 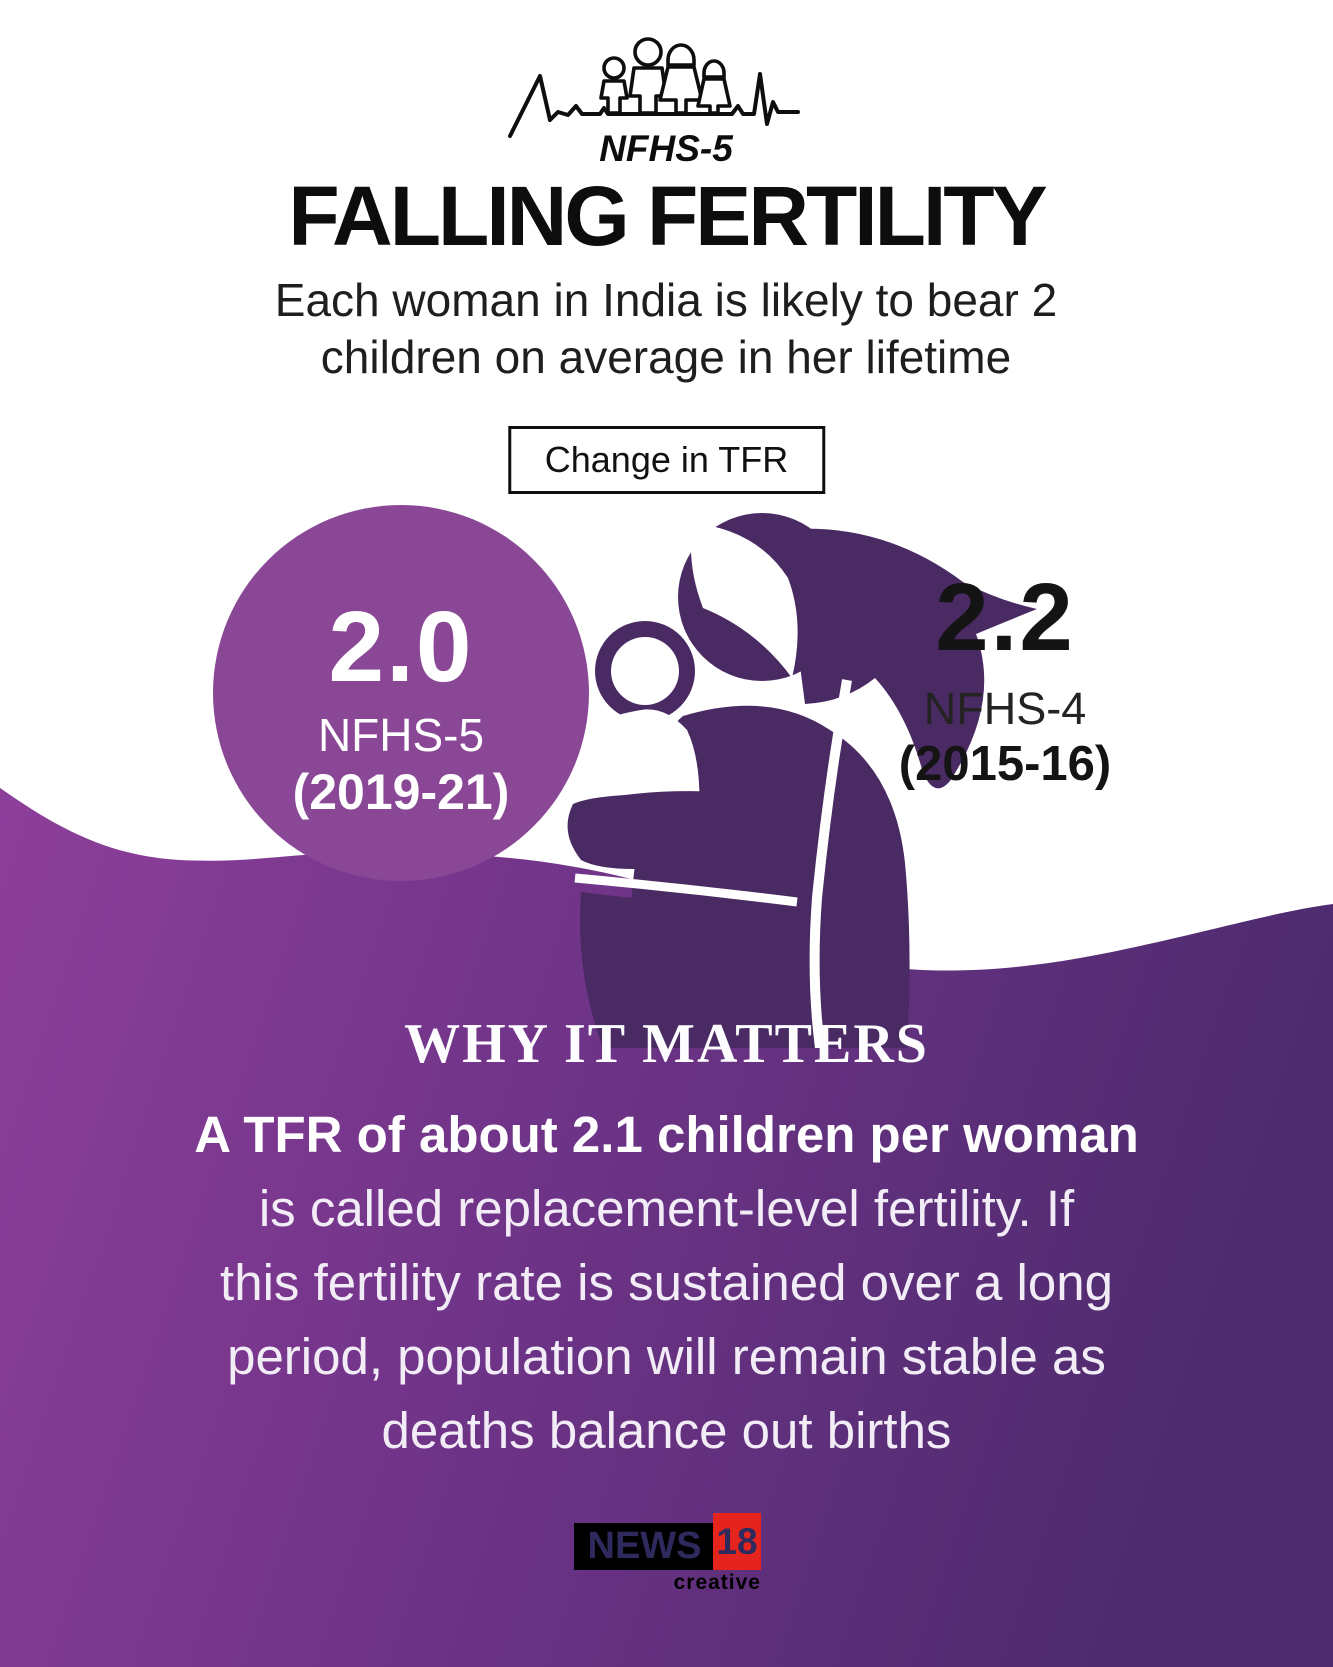 I want to click on news18-number: 18, so click(x=737, y=1541).